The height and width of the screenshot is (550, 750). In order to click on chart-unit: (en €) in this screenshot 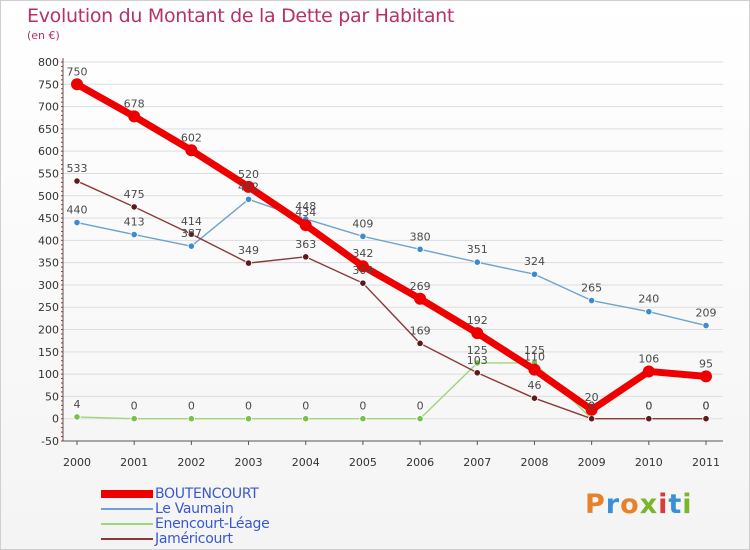, I will do `click(43, 35)`.